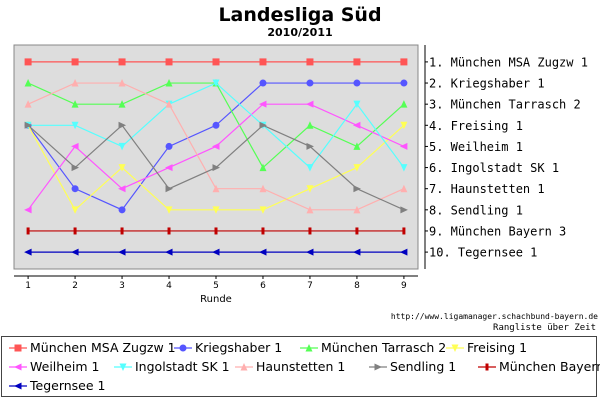 This screenshot has width=600, height=400. Describe the element at coordinates (122, 286) in the screenshot. I see `x-tick-label: 3` at that location.